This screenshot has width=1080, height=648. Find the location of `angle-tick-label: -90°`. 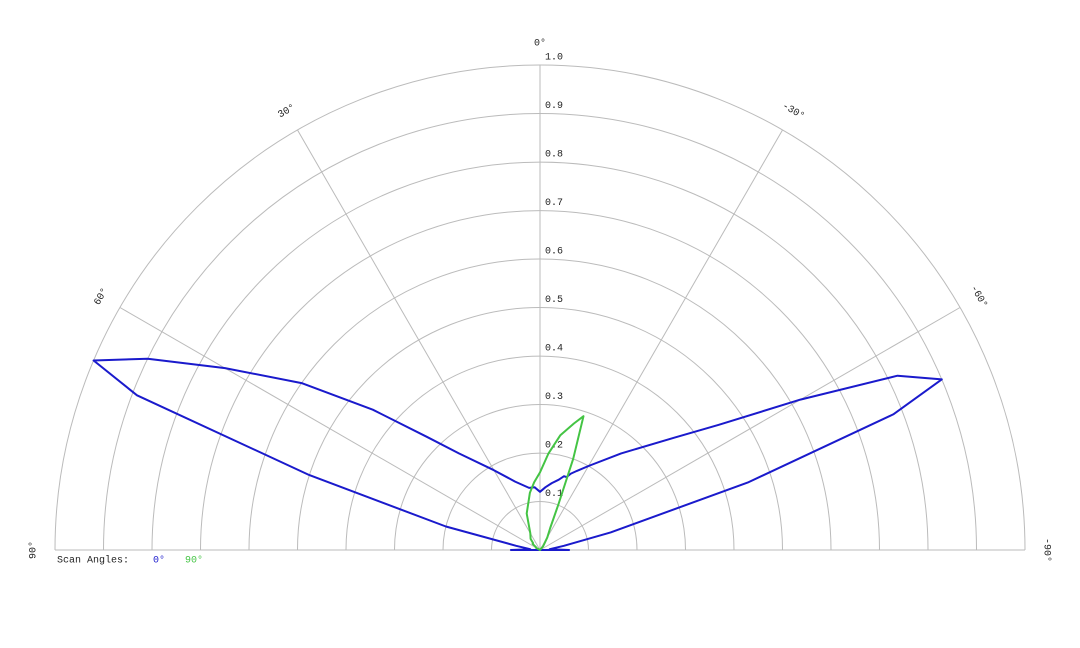

angle-tick-label: -90° is located at coordinates (1046, 550).